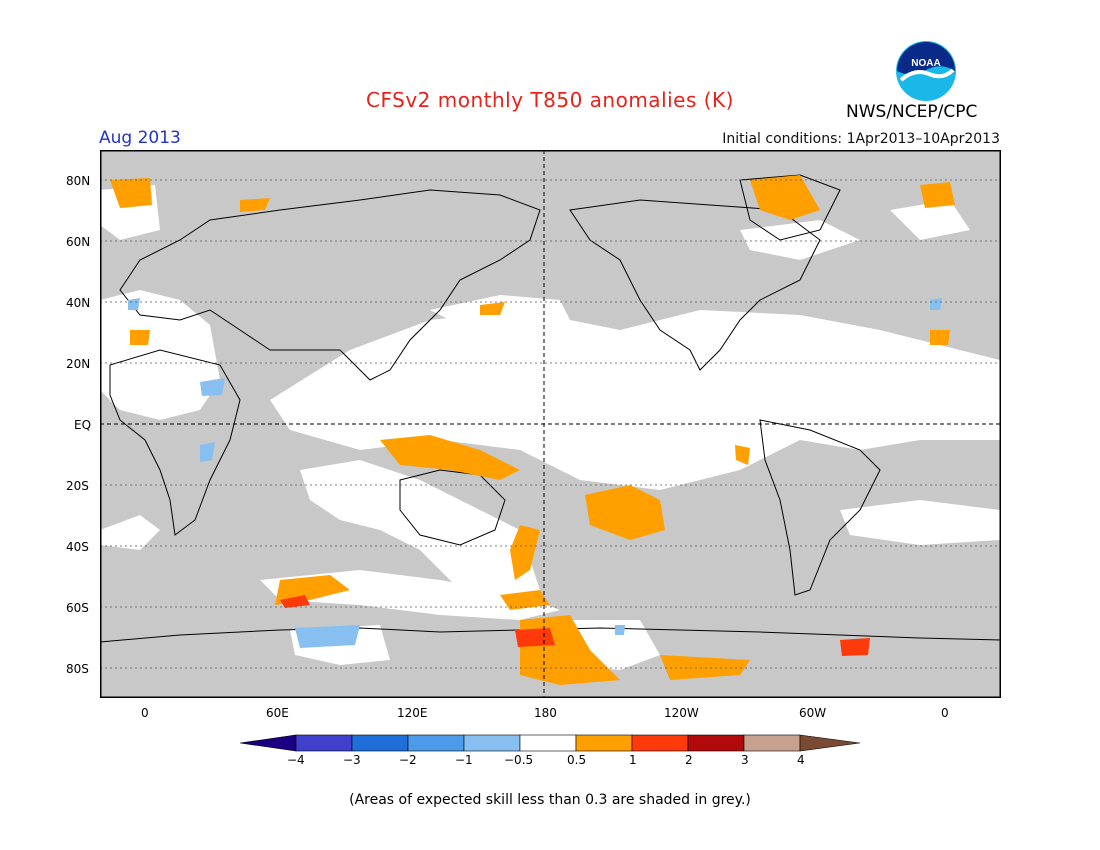 The width and height of the screenshot is (1100, 850). Describe the element at coordinates (77, 608) in the screenshot. I see `lat-label: 60S` at that location.